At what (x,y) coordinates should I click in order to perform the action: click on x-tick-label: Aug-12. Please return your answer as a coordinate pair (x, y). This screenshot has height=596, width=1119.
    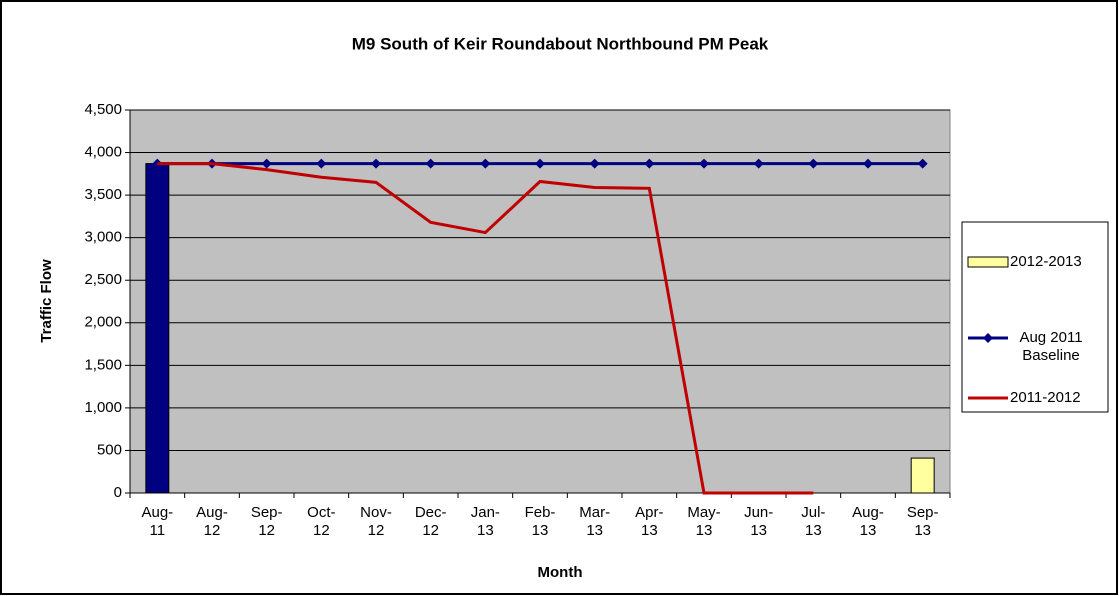
    Looking at the image, I should click on (212, 521).